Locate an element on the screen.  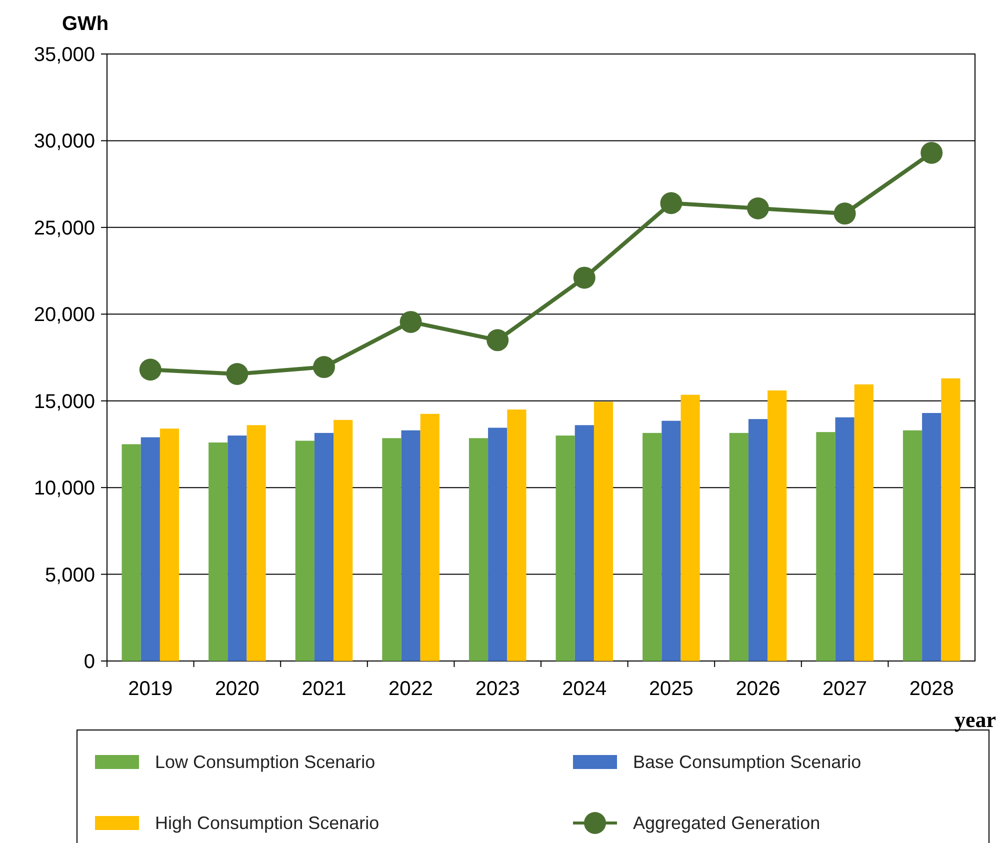
y-tick-label: 5,000 is located at coordinates (69, 575).